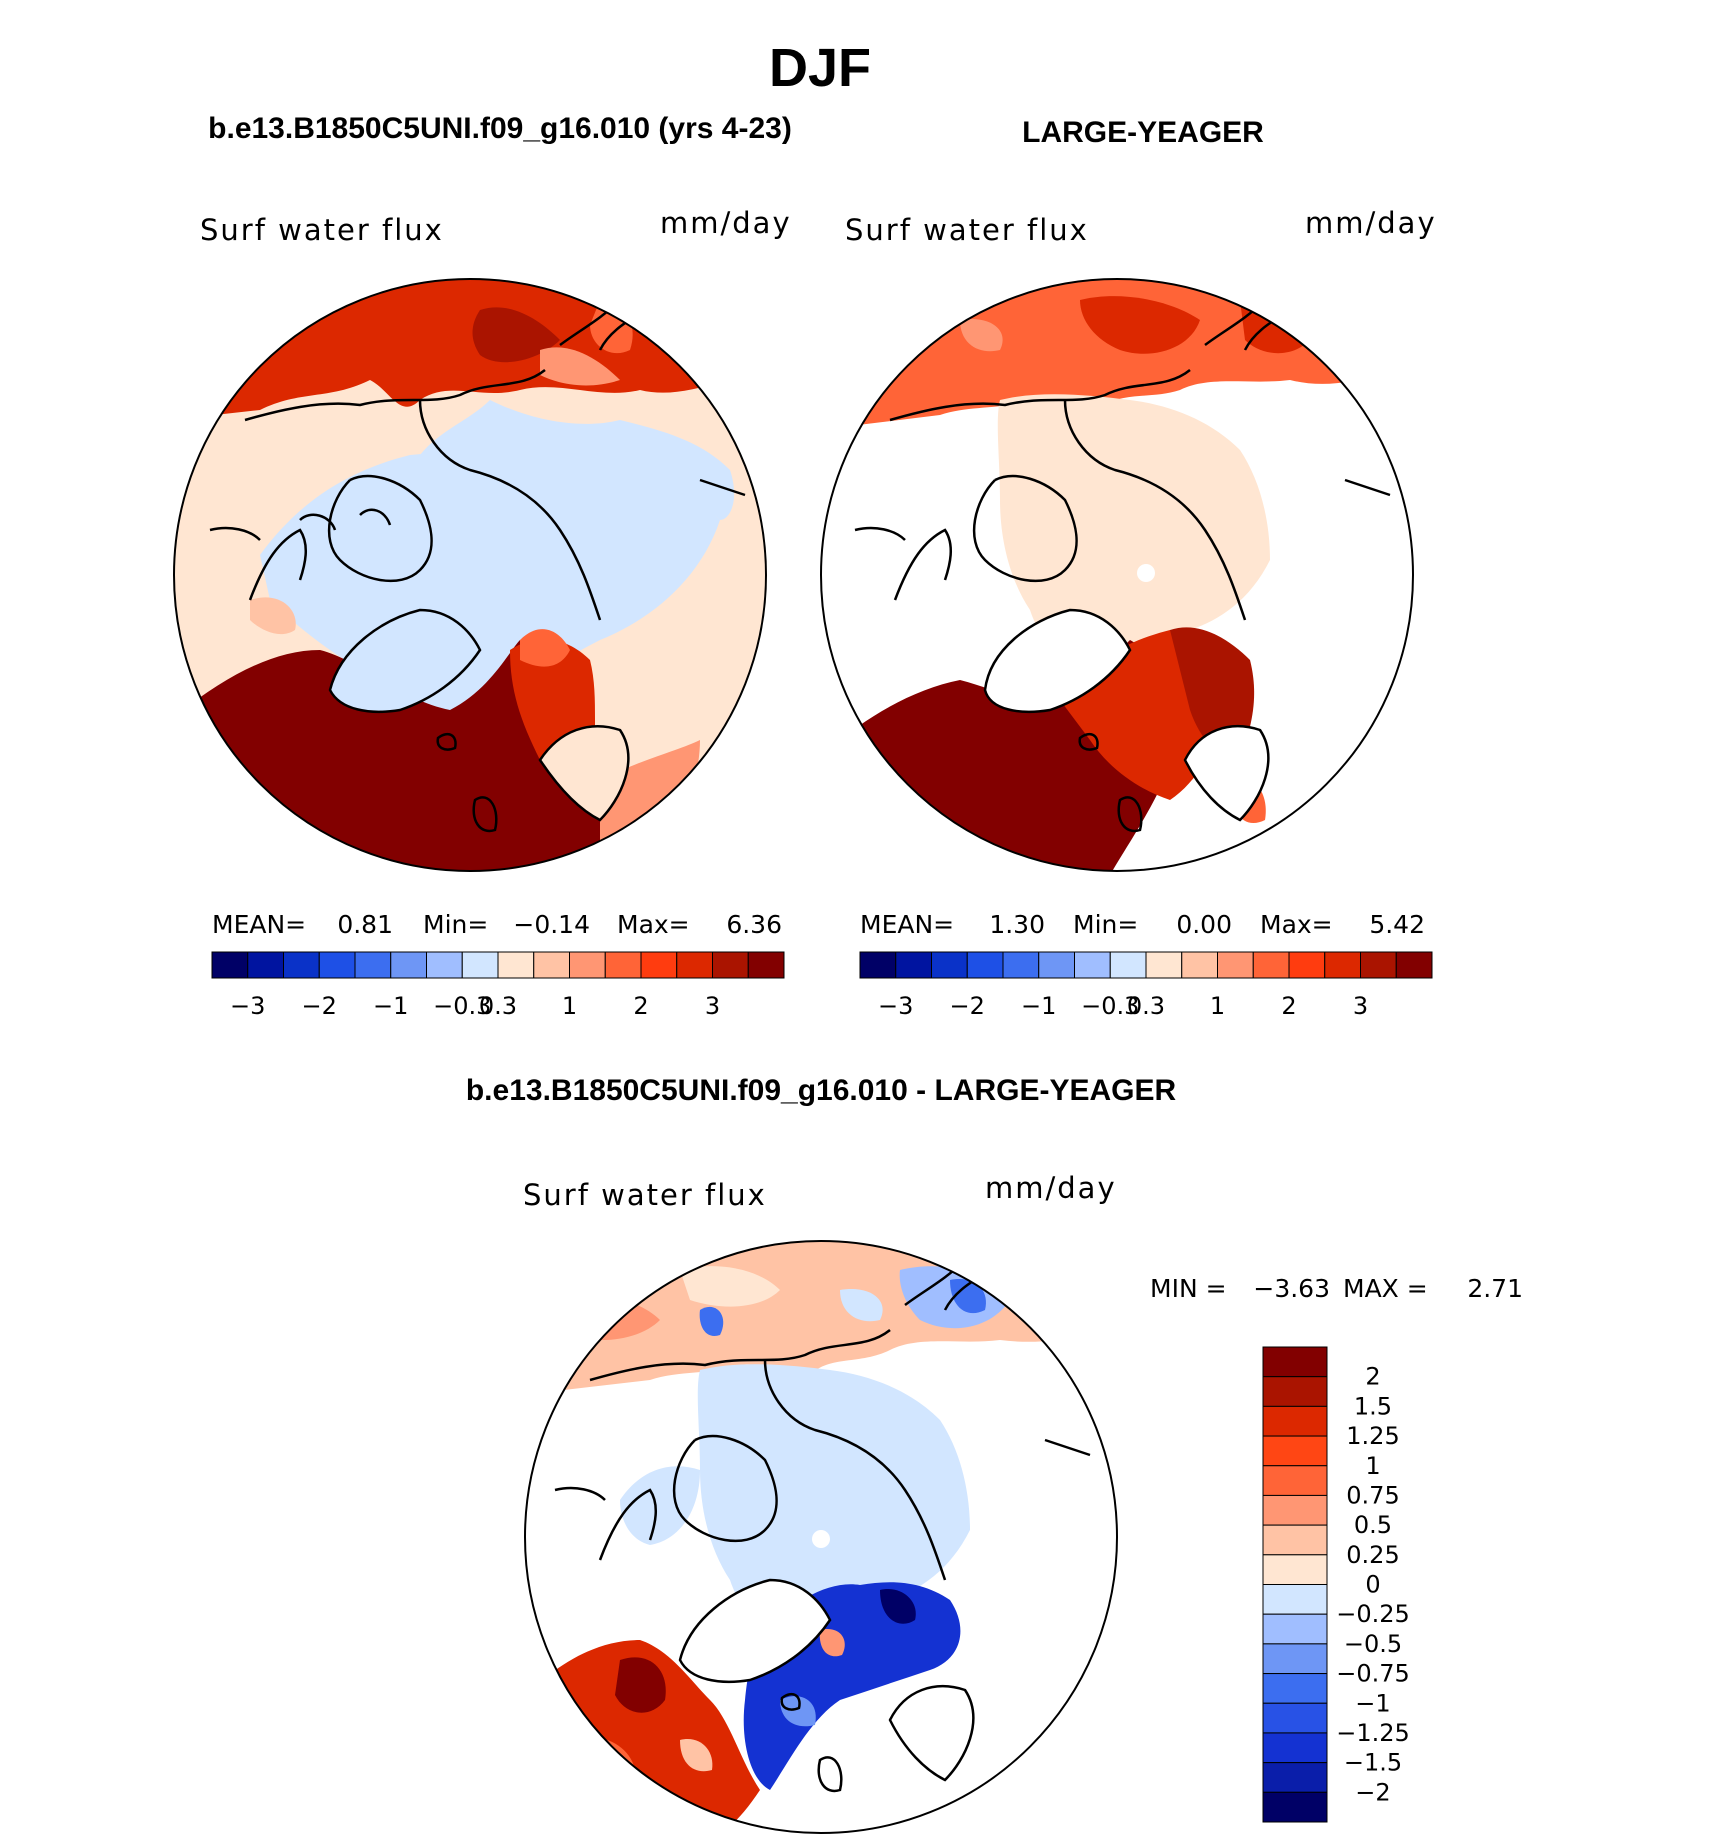 Image resolution: width=1710 pixels, height=1840 pixels. Describe the element at coordinates (1188, 1288) in the screenshot. I see `diff-min-label: MIN =` at that location.